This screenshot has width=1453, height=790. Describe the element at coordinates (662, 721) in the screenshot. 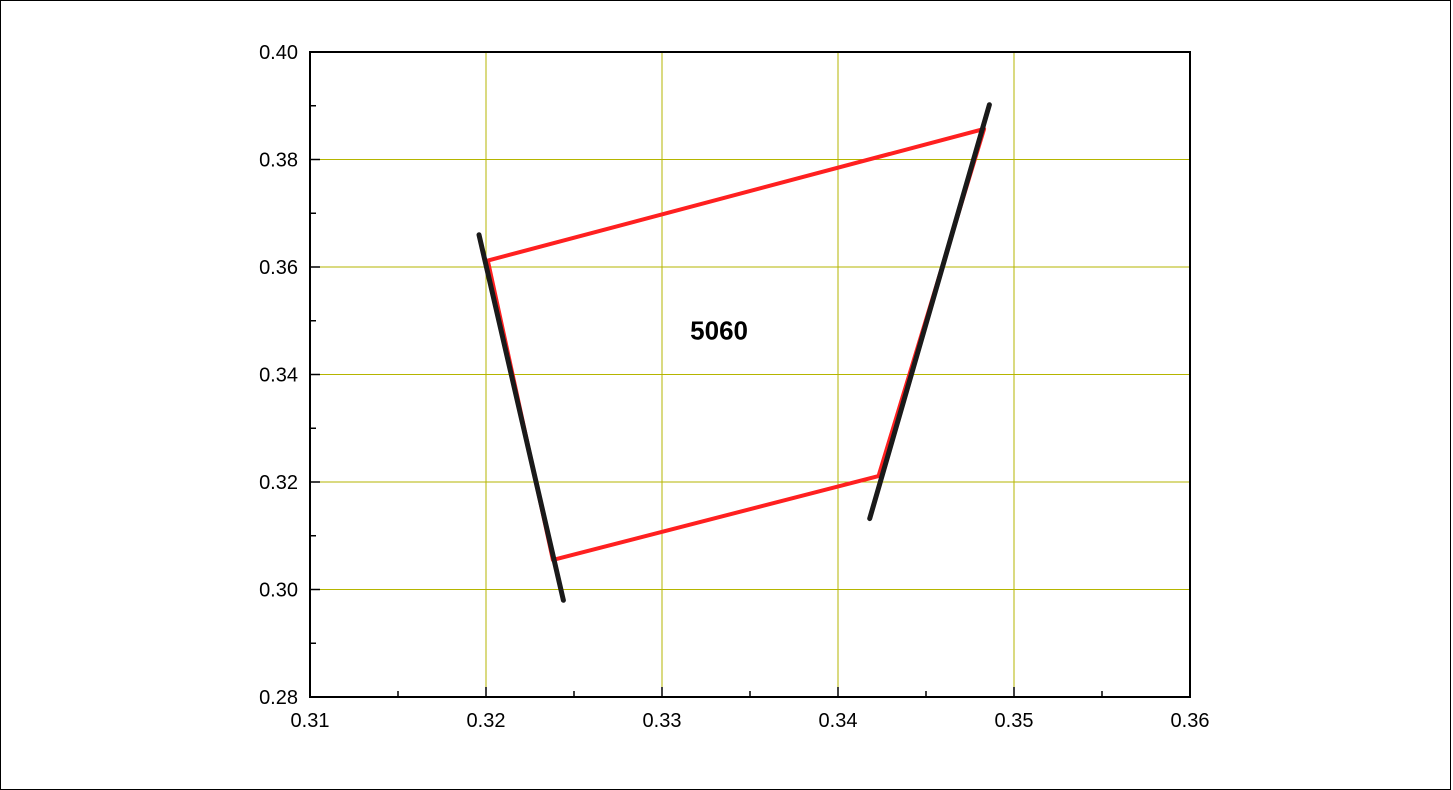

I see `x-tick-label: 0.33` at that location.